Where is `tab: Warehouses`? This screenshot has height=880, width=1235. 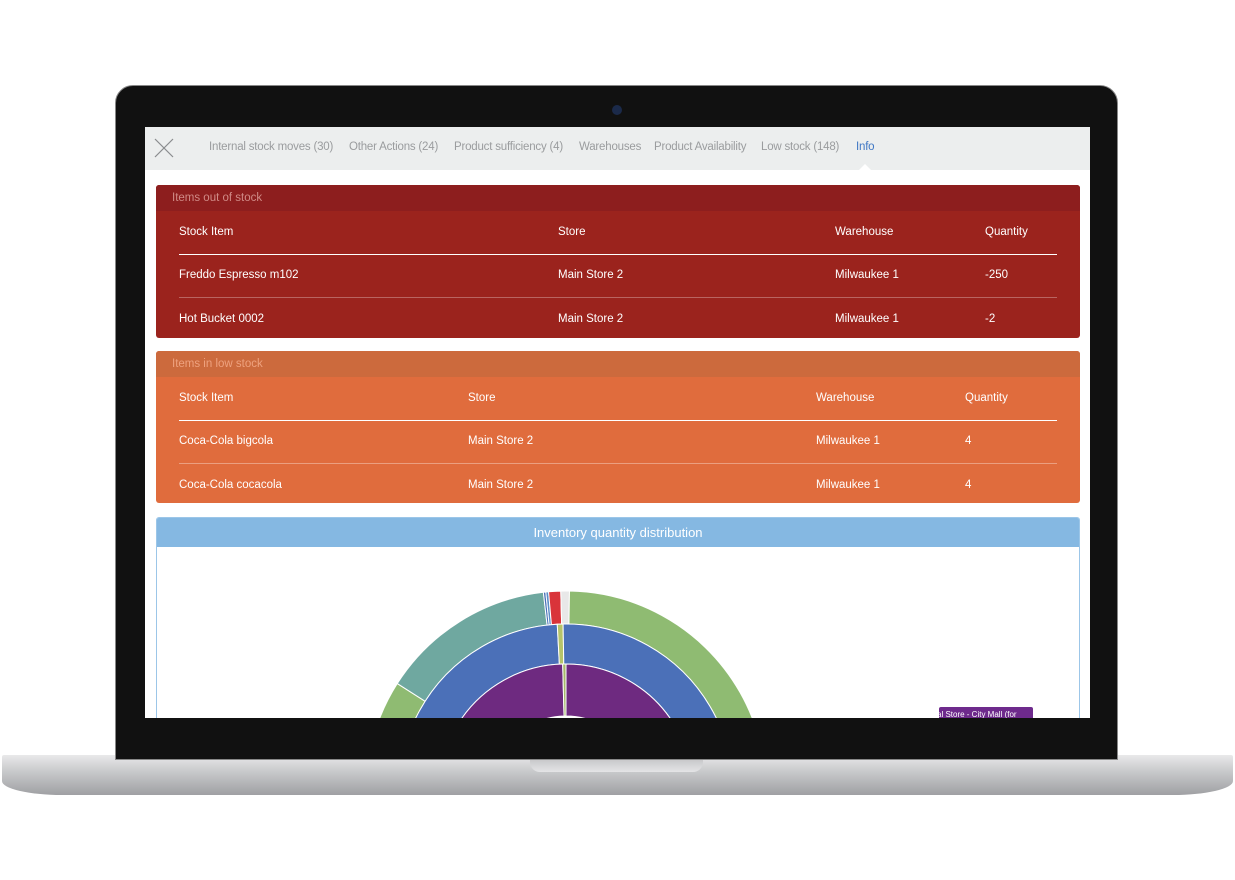
tab: Warehouses is located at coordinates (610, 147).